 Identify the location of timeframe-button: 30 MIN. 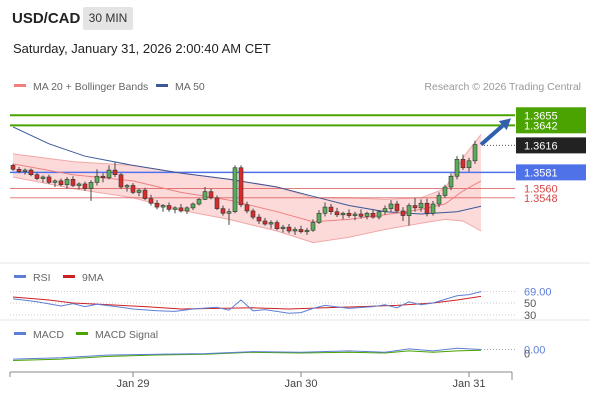
(108, 18).